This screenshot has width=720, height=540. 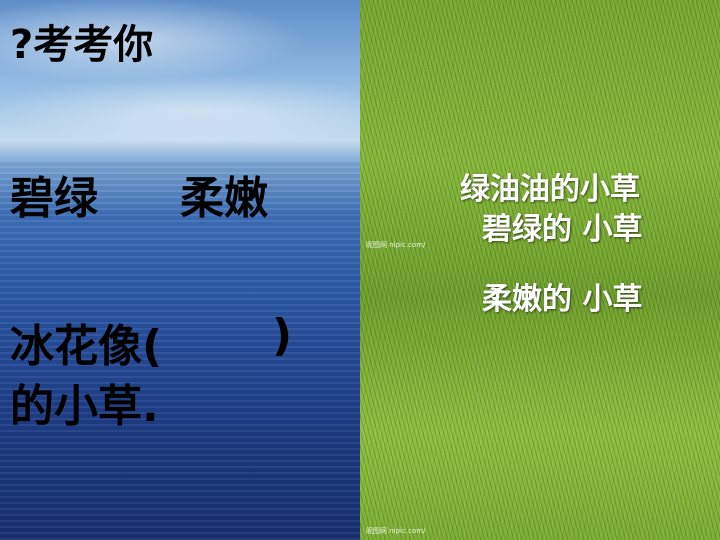 What do you see at coordinates (54, 198) in the screenshot?
I see `word-bilv: 碧绿` at bounding box center [54, 198].